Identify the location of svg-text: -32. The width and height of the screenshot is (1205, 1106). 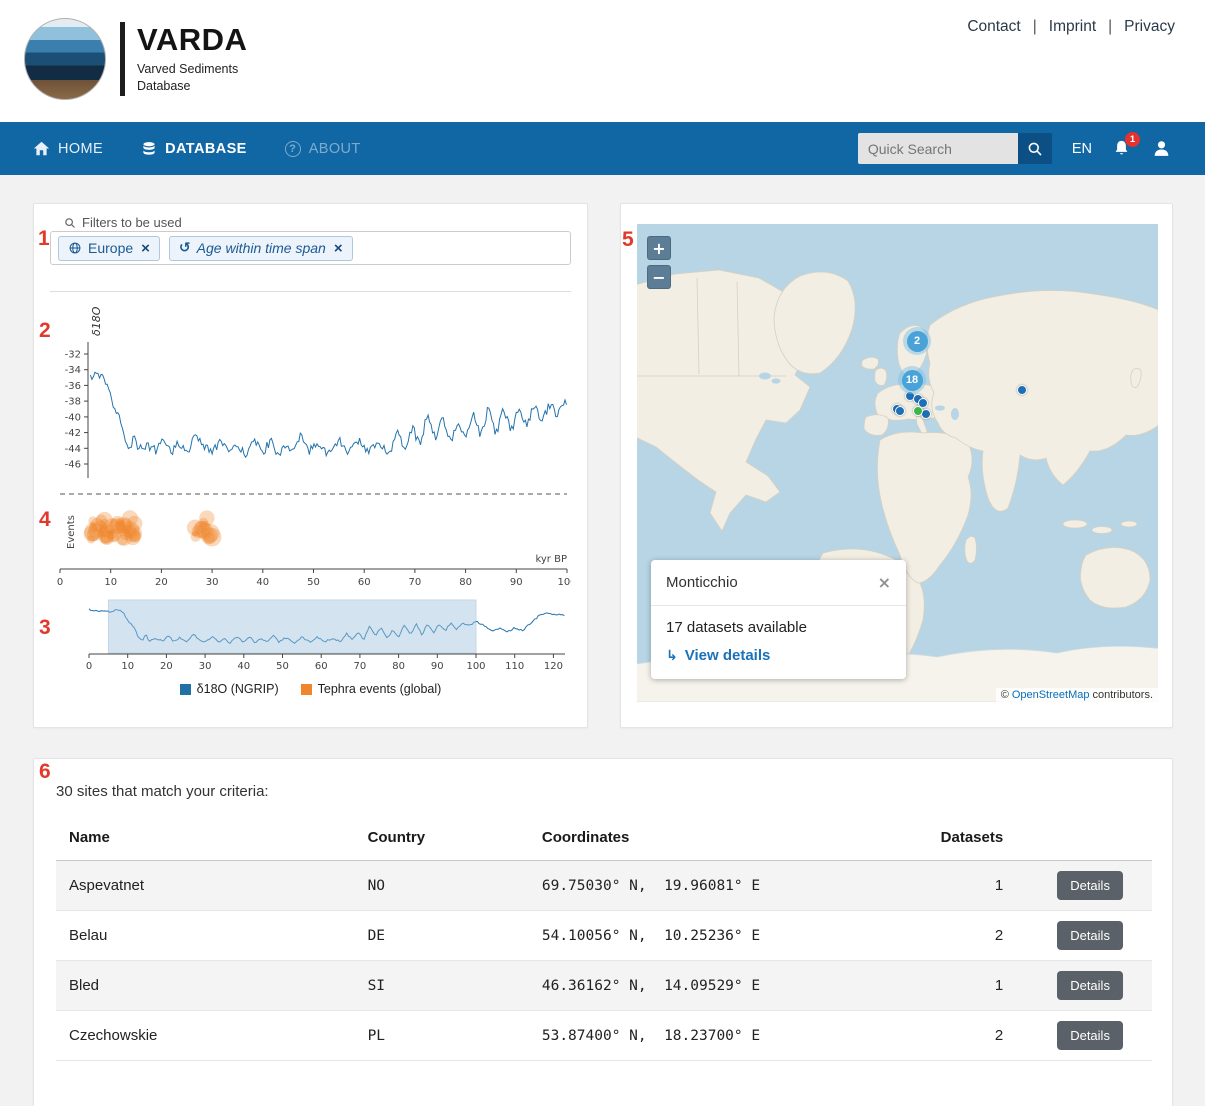
(73, 355).